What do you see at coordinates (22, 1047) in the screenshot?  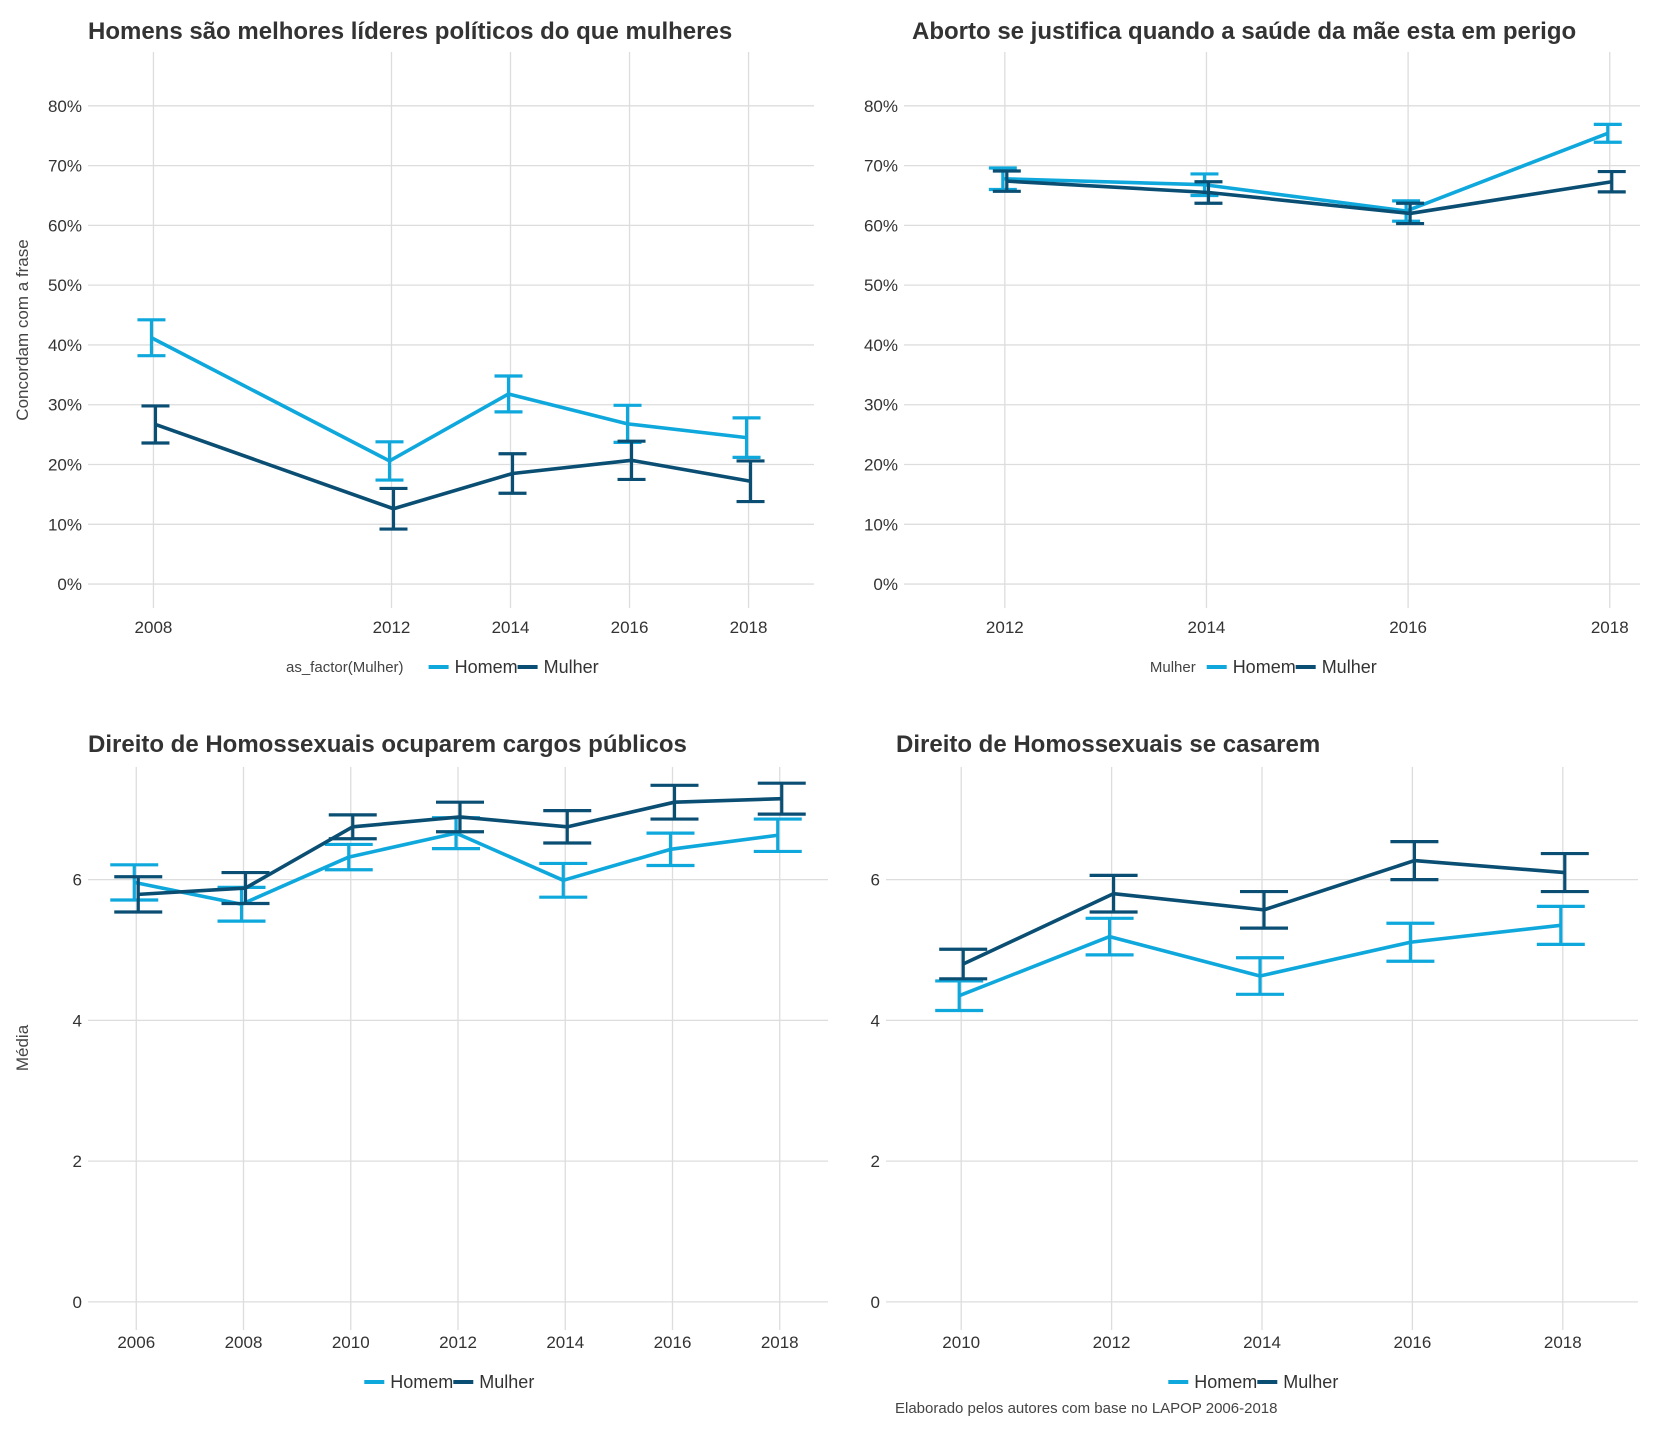 I see `y-axis-label: Média` at bounding box center [22, 1047].